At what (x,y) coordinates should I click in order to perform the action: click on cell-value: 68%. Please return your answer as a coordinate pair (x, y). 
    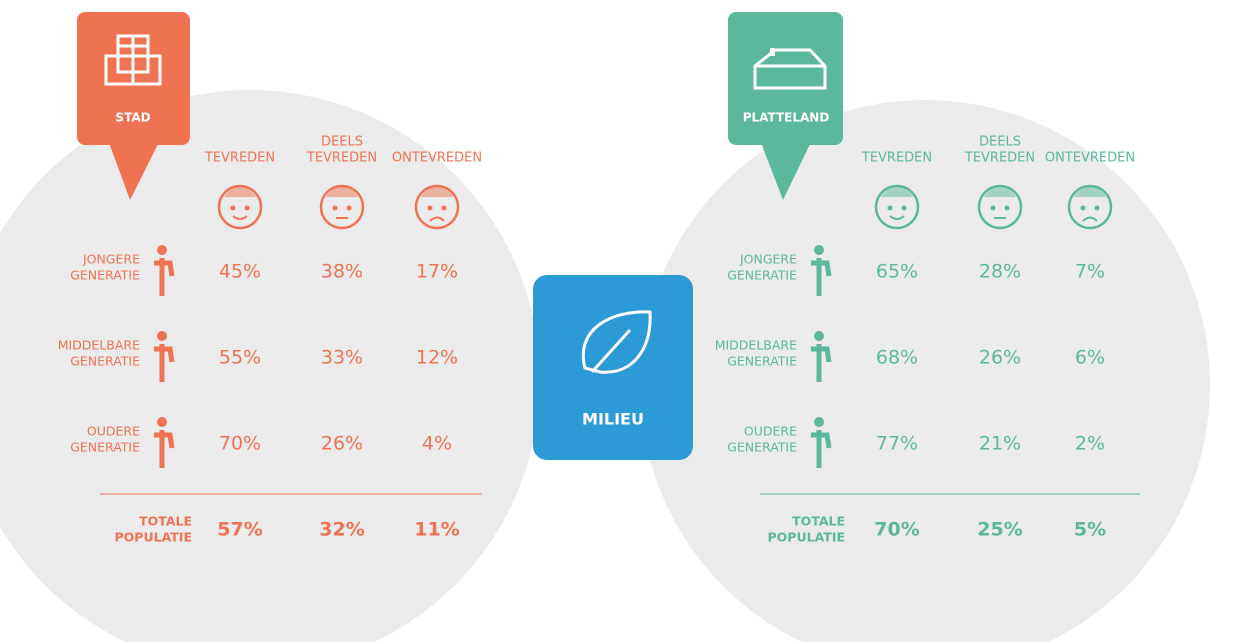
    Looking at the image, I should click on (897, 358).